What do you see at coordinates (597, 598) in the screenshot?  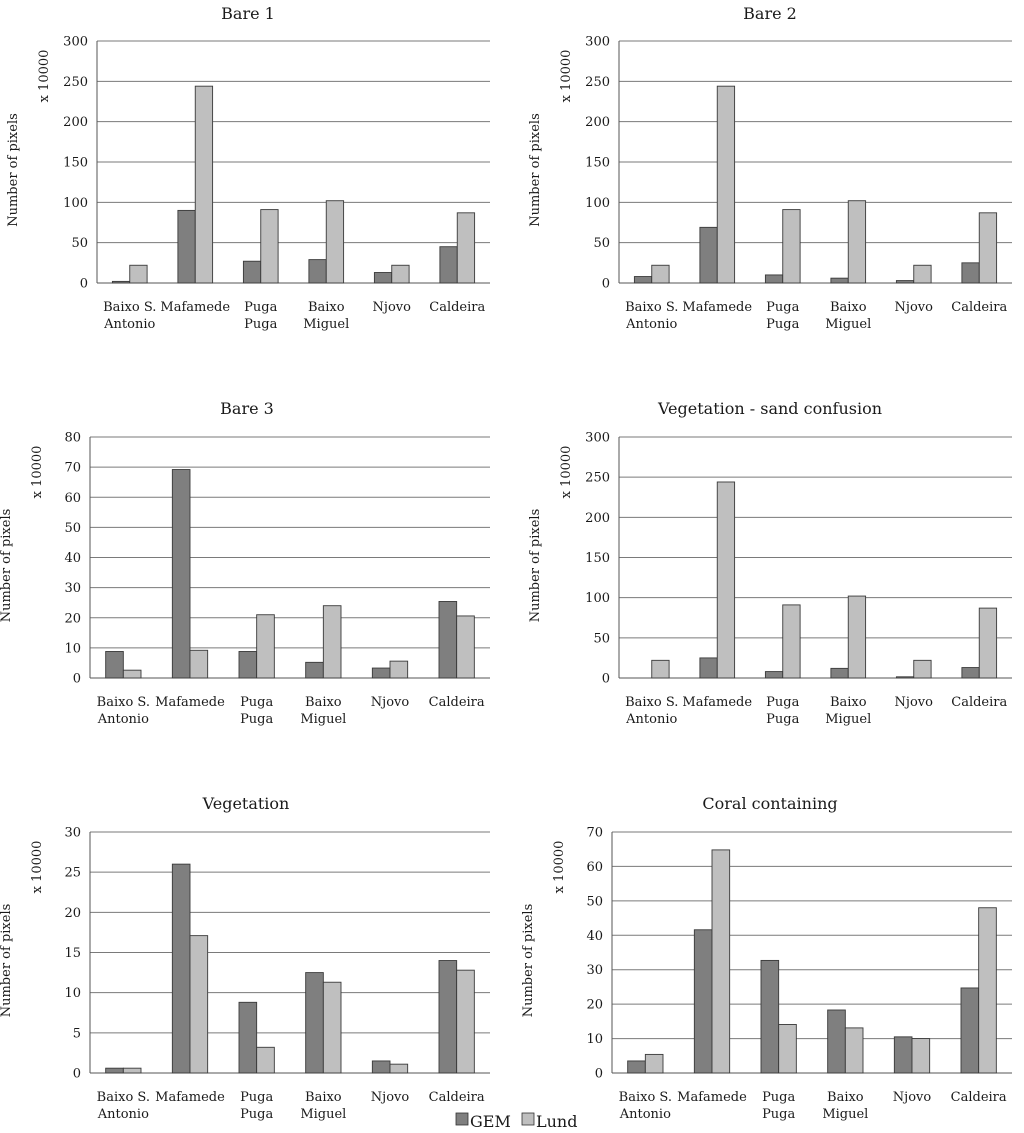 I see `y-tick-label: 100` at bounding box center [597, 598].